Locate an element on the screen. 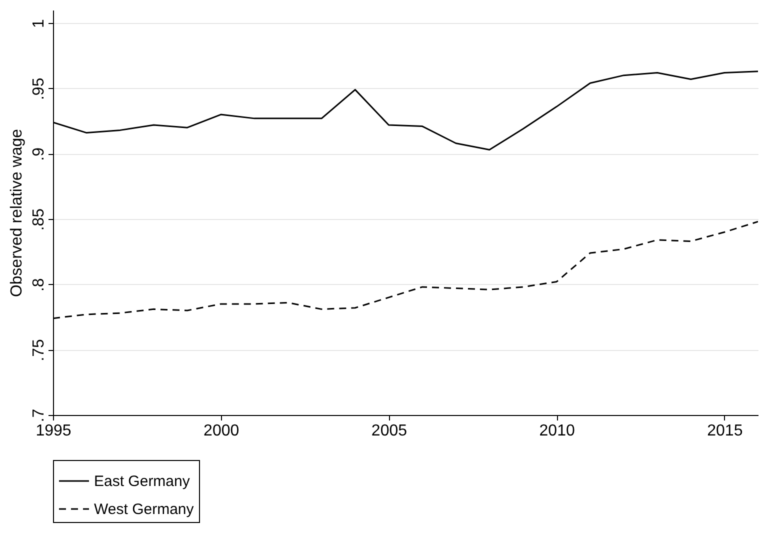 Image resolution: width=781 pixels, height=554 pixels. y-tick-label: .95 is located at coordinates (39, 89).